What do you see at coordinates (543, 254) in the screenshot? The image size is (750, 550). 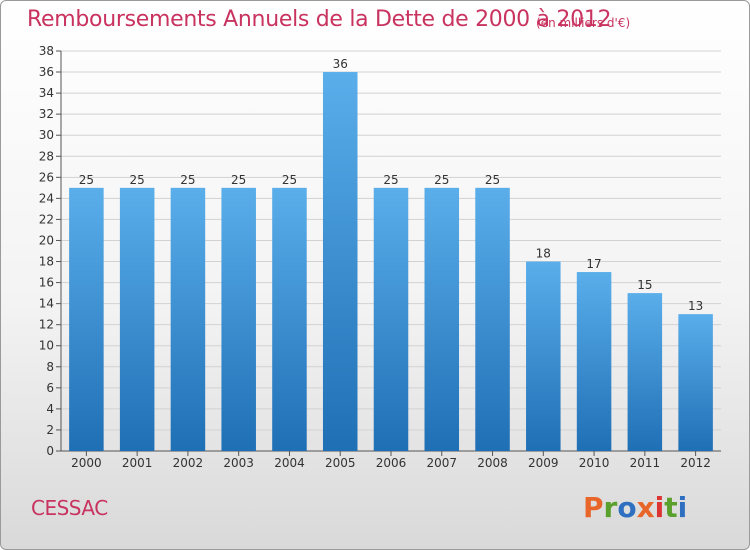 I see `data-label: 18` at bounding box center [543, 254].